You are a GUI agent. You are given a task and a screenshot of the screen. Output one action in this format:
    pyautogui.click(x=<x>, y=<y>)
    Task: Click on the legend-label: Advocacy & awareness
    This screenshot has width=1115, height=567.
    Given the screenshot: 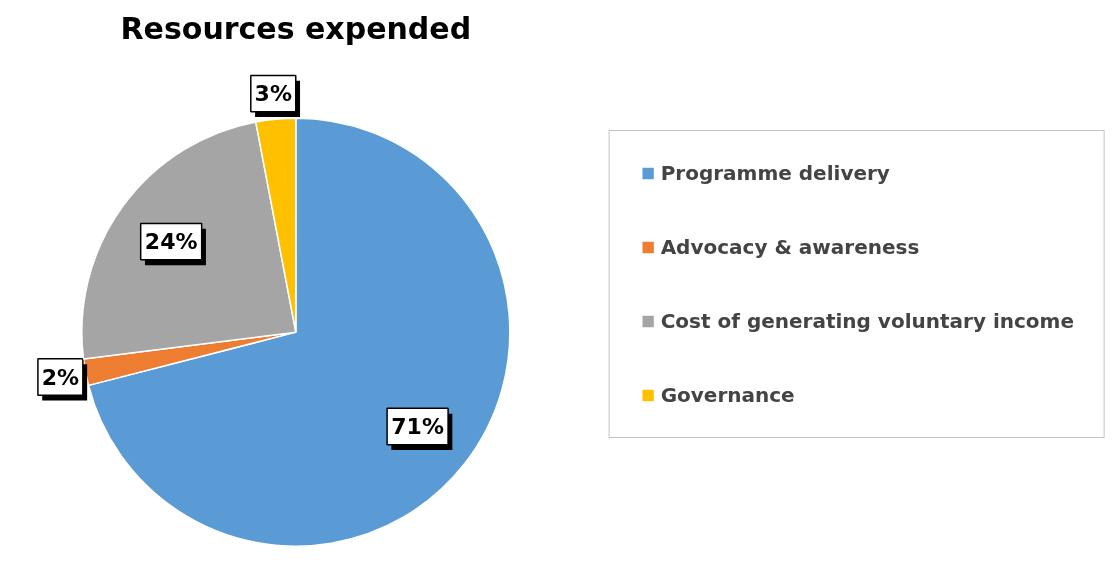 What is the action you would take?
    pyautogui.click(x=790, y=246)
    